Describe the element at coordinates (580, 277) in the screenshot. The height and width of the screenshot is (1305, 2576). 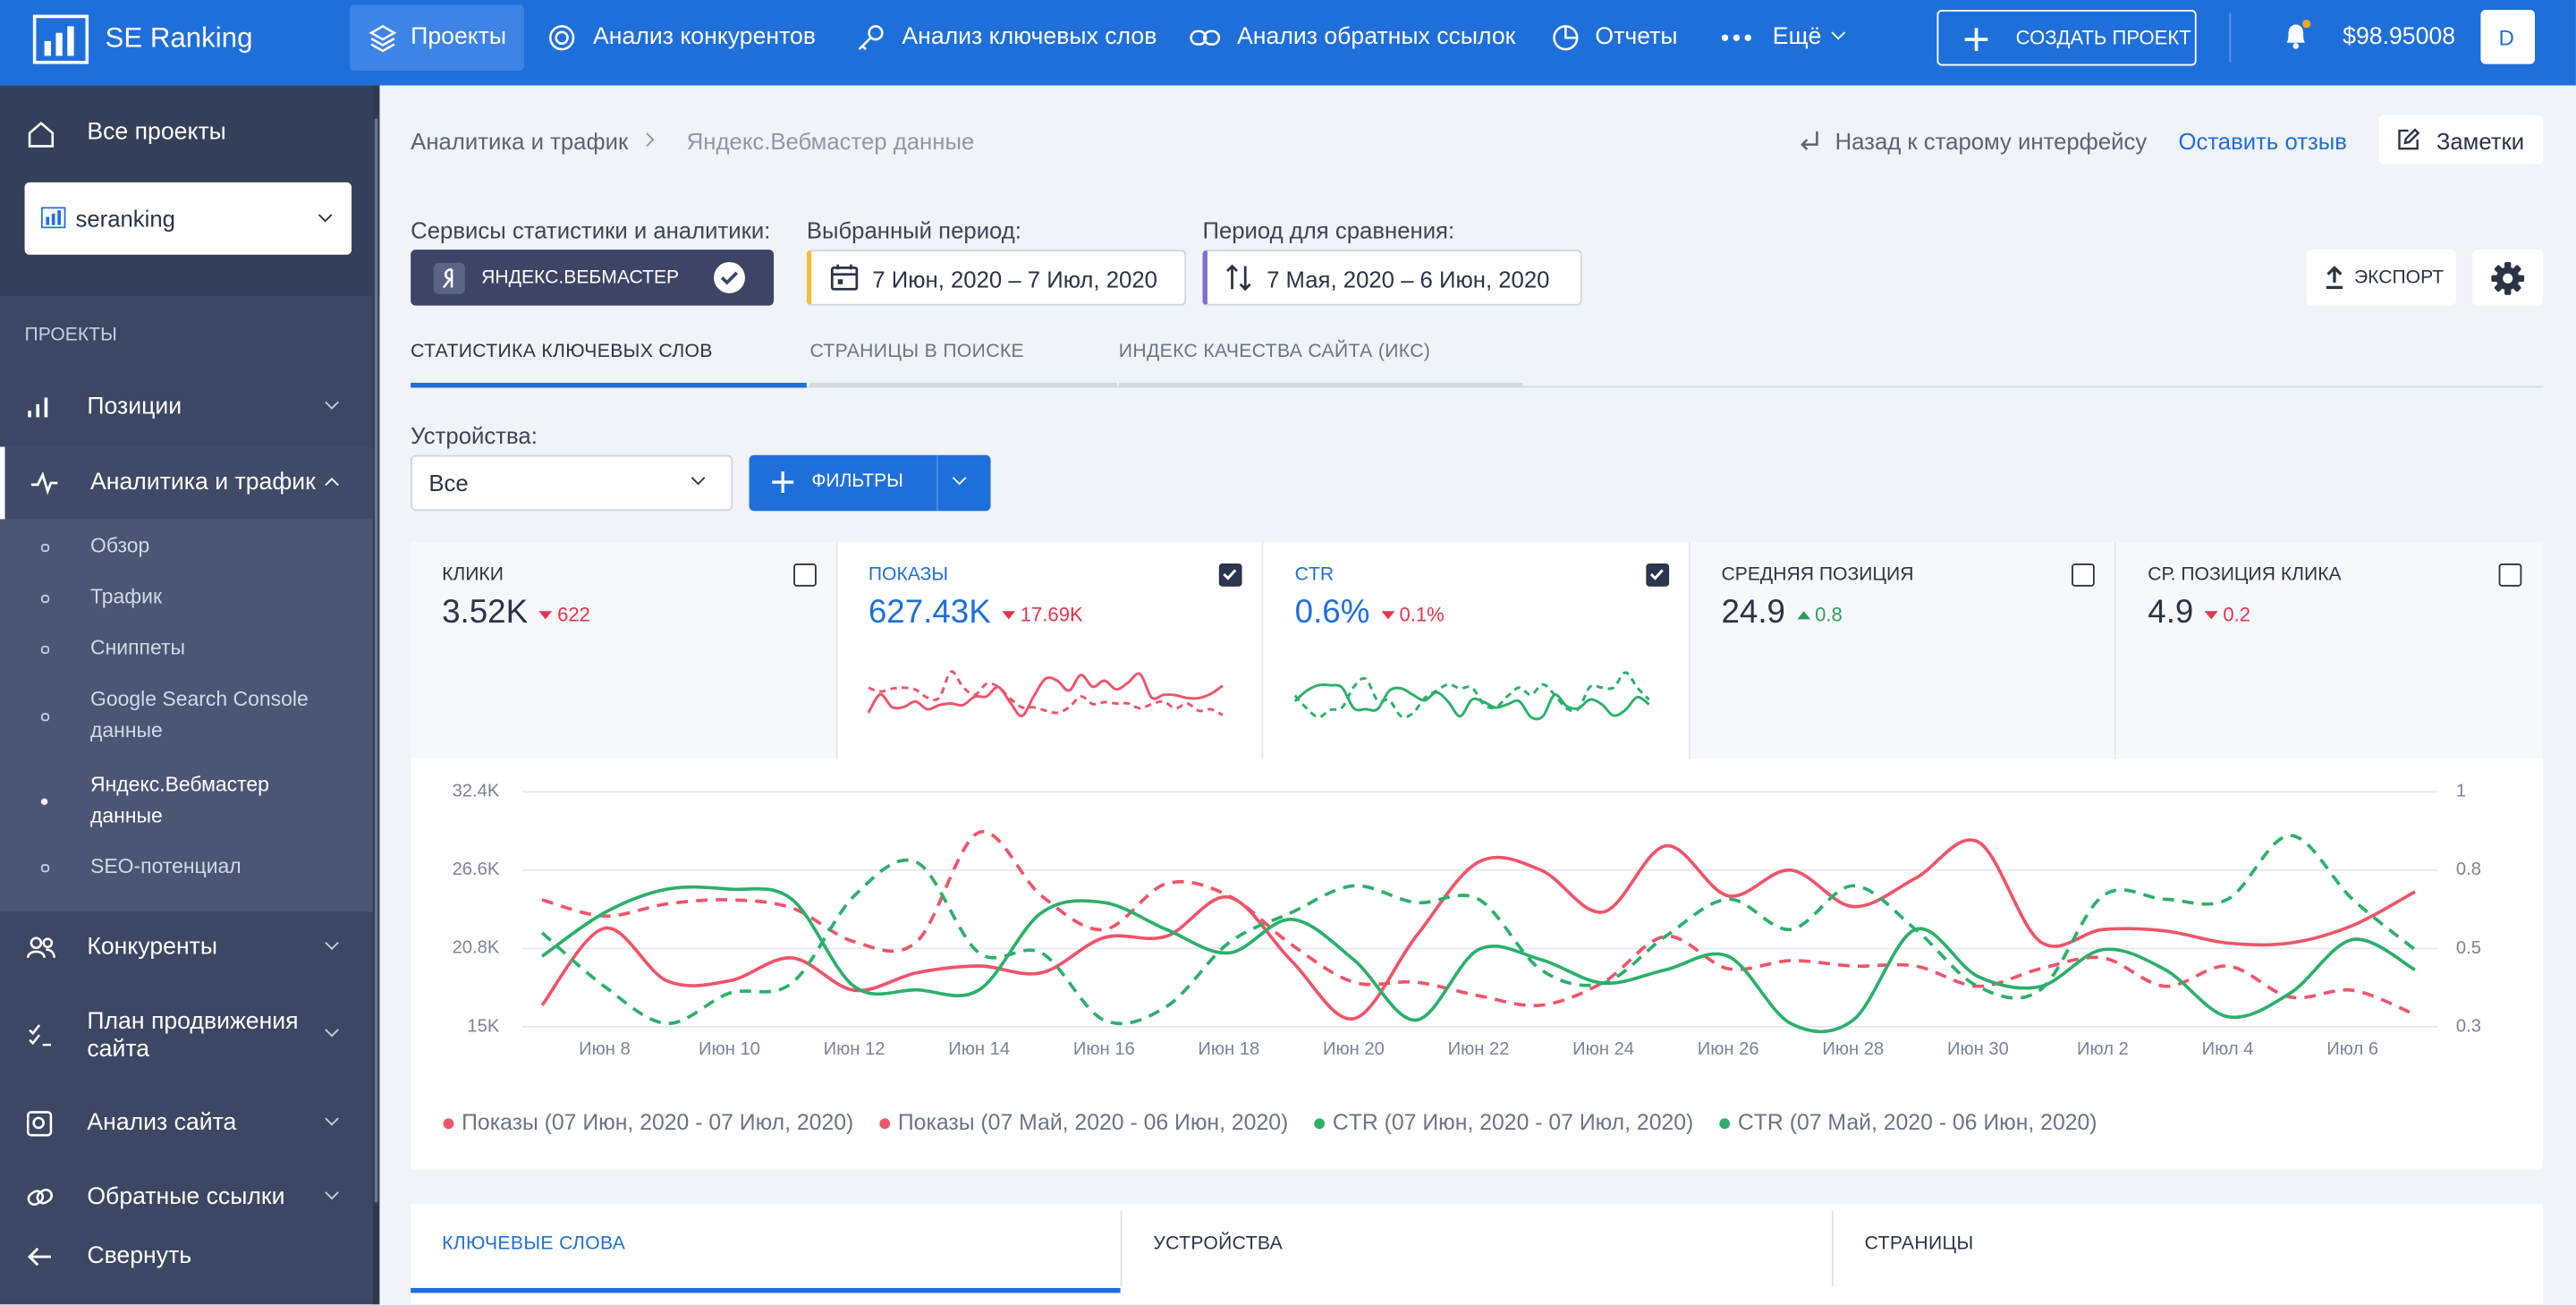
I see `service-text: ЯНДЕКС.ВЕБМАСТЕР` at that location.